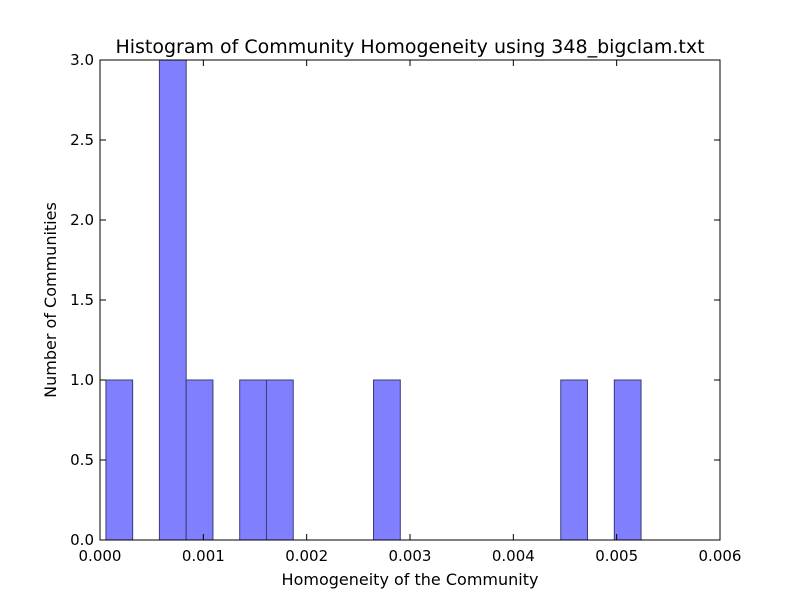 The width and height of the screenshot is (800, 600). I want to click on x-tick-label-3: 0.003, so click(410, 556).